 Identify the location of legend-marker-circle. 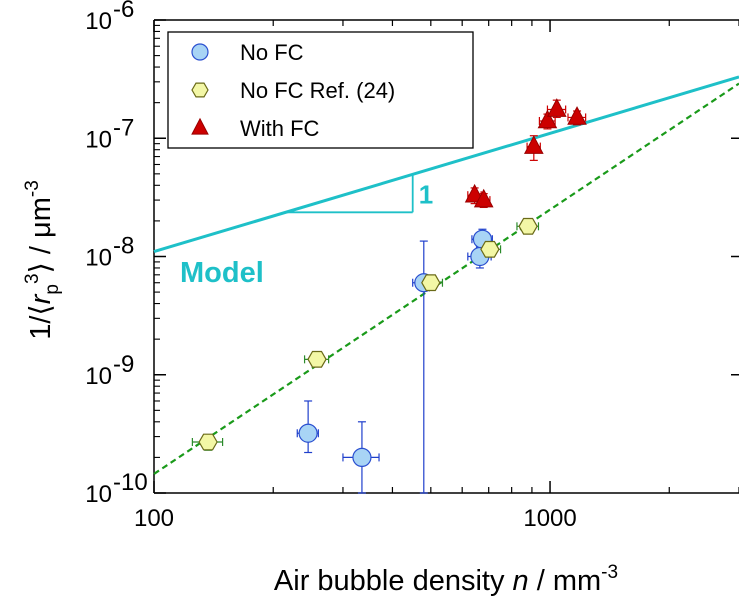
(200, 52).